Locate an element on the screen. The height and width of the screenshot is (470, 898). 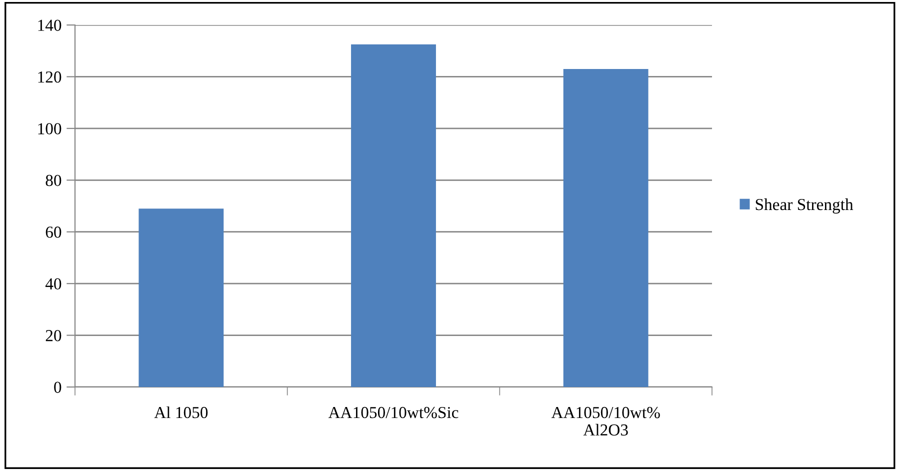
x-tick-label: AA1050/10wt% Al2O3 is located at coordinates (605, 421).